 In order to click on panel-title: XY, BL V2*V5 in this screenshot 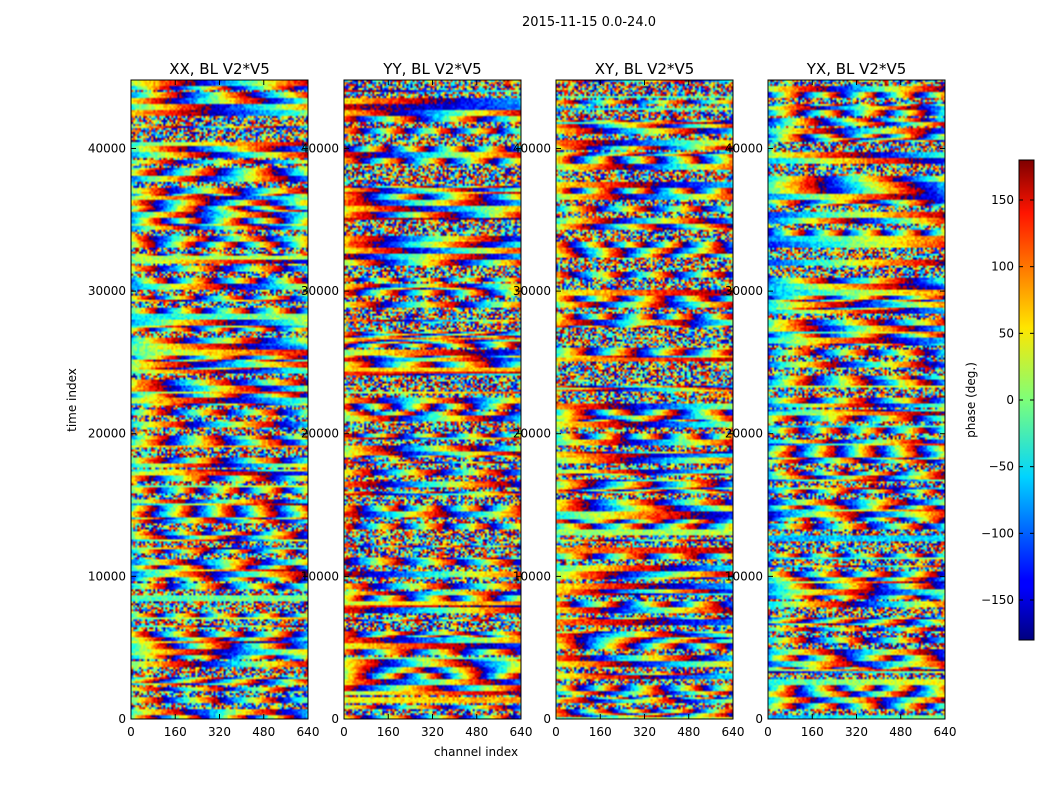, I will do `click(645, 69)`.